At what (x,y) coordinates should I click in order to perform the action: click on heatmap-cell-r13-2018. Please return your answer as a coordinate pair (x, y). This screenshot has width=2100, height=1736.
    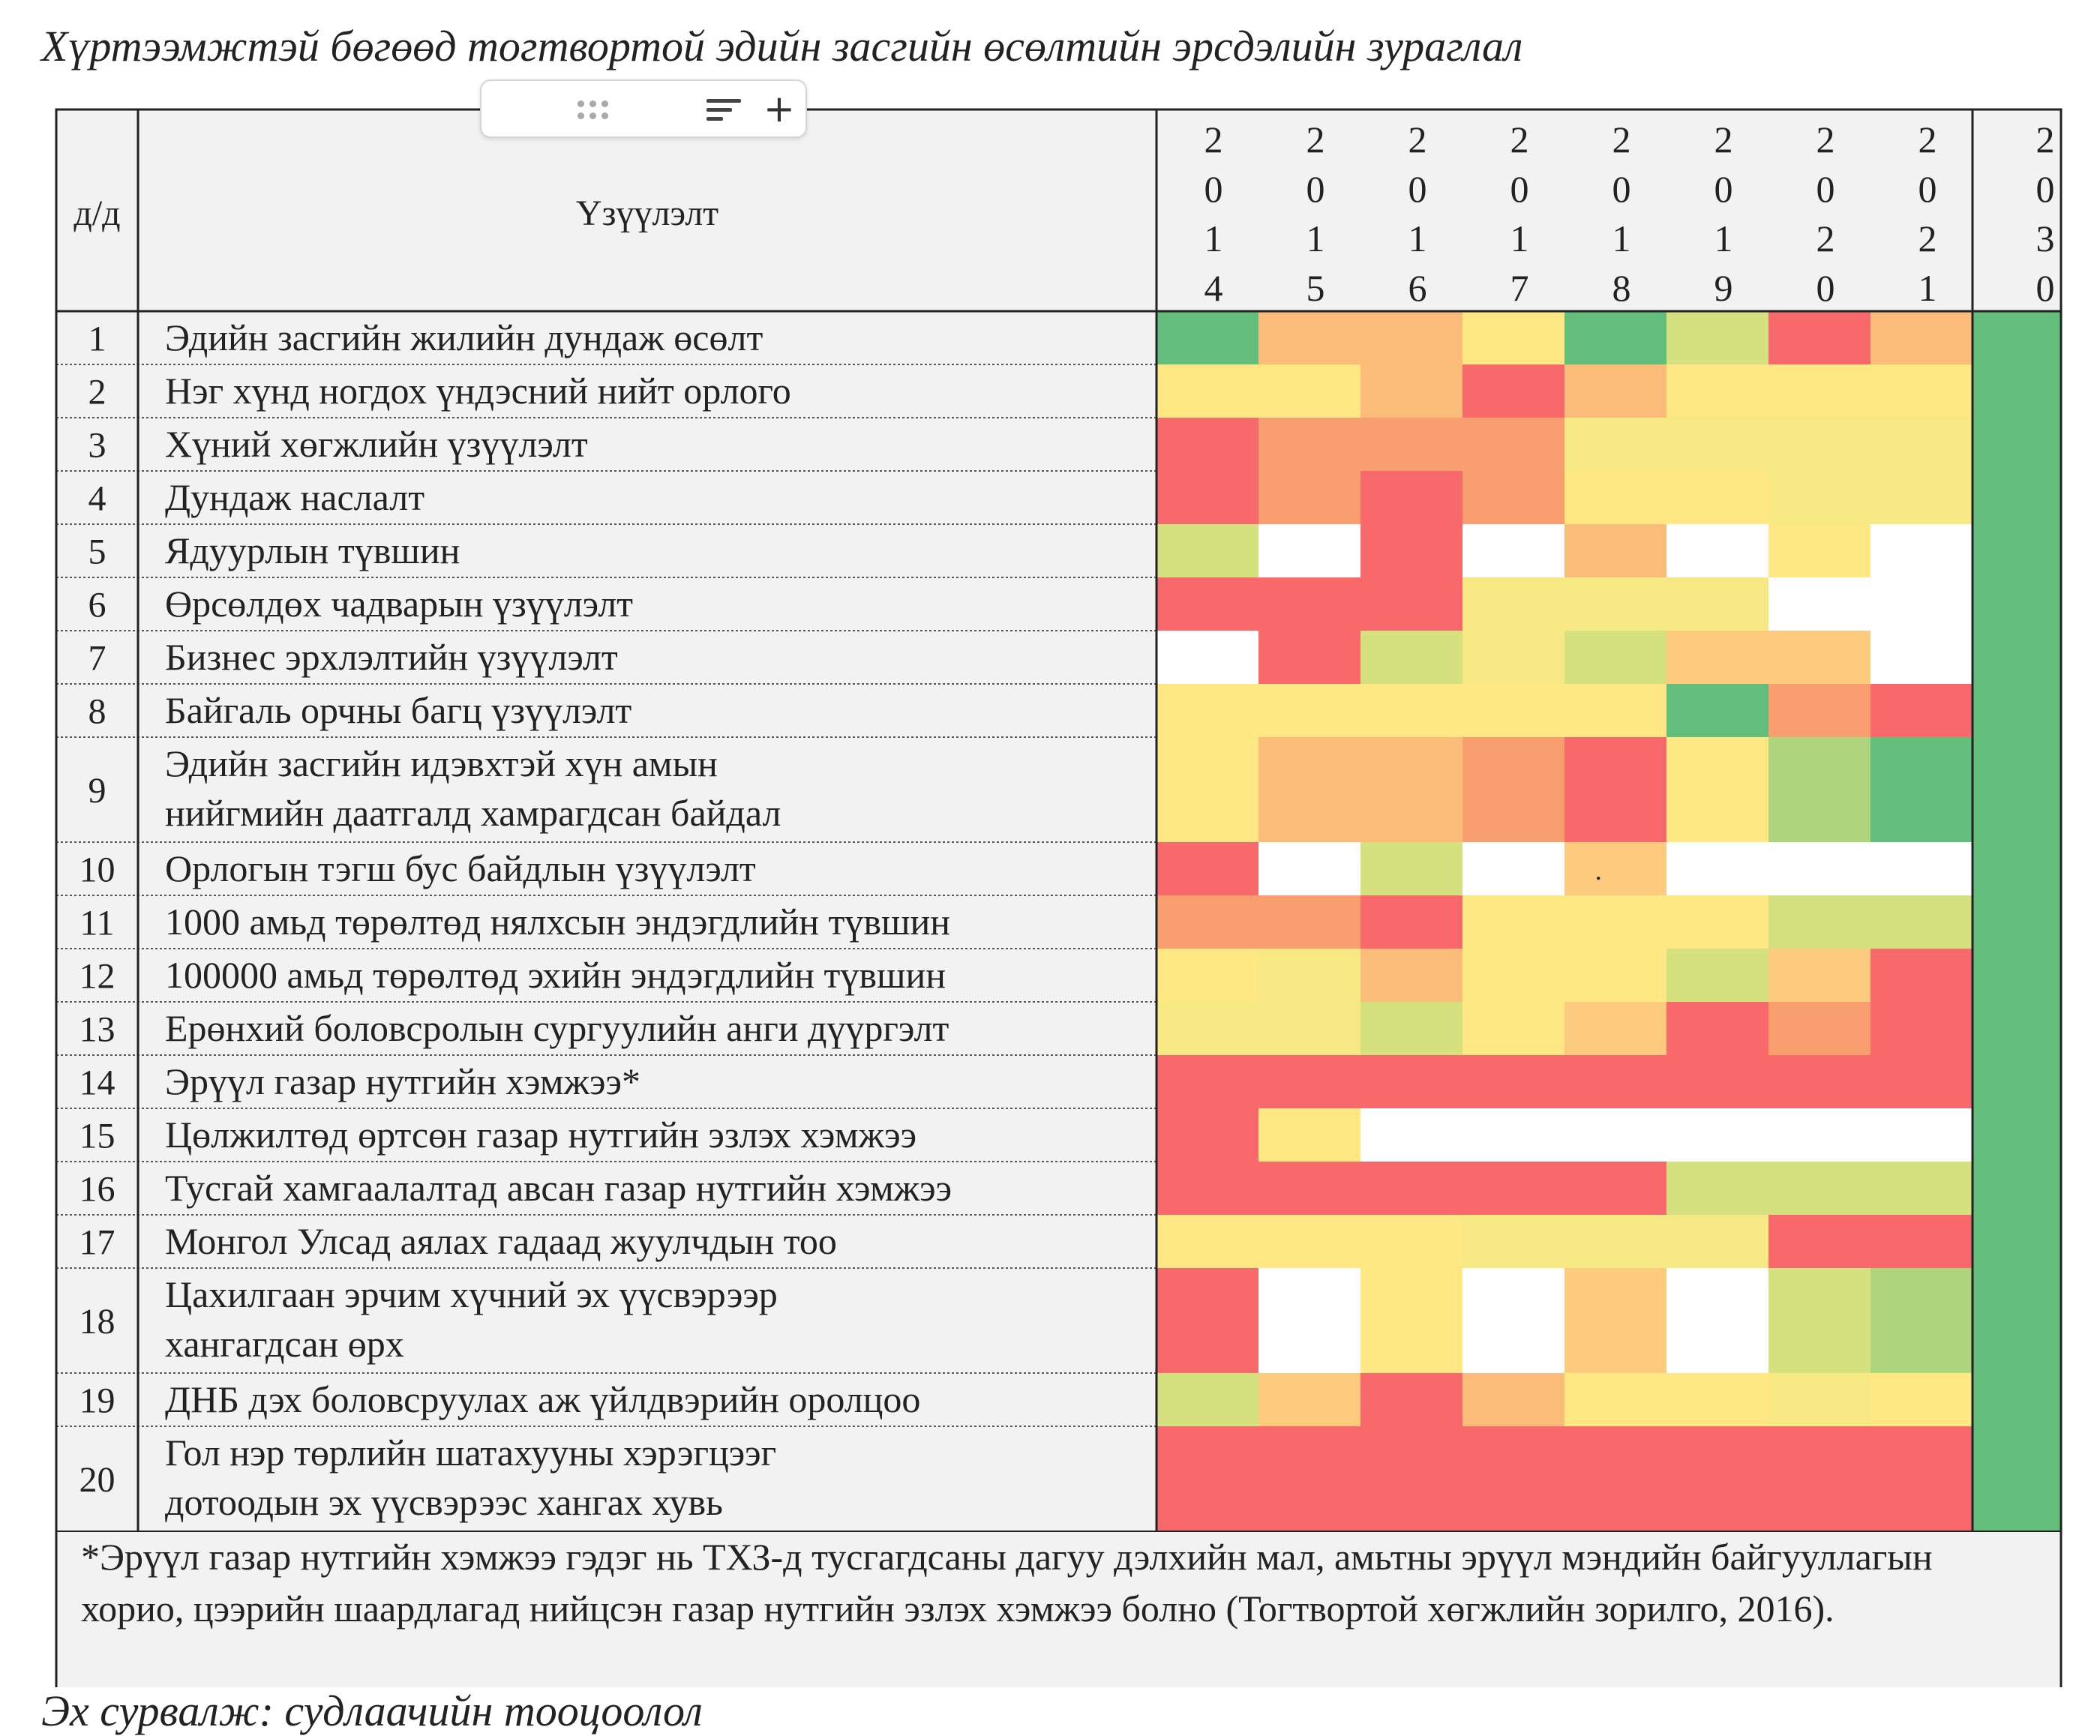
    Looking at the image, I should click on (1615, 1028).